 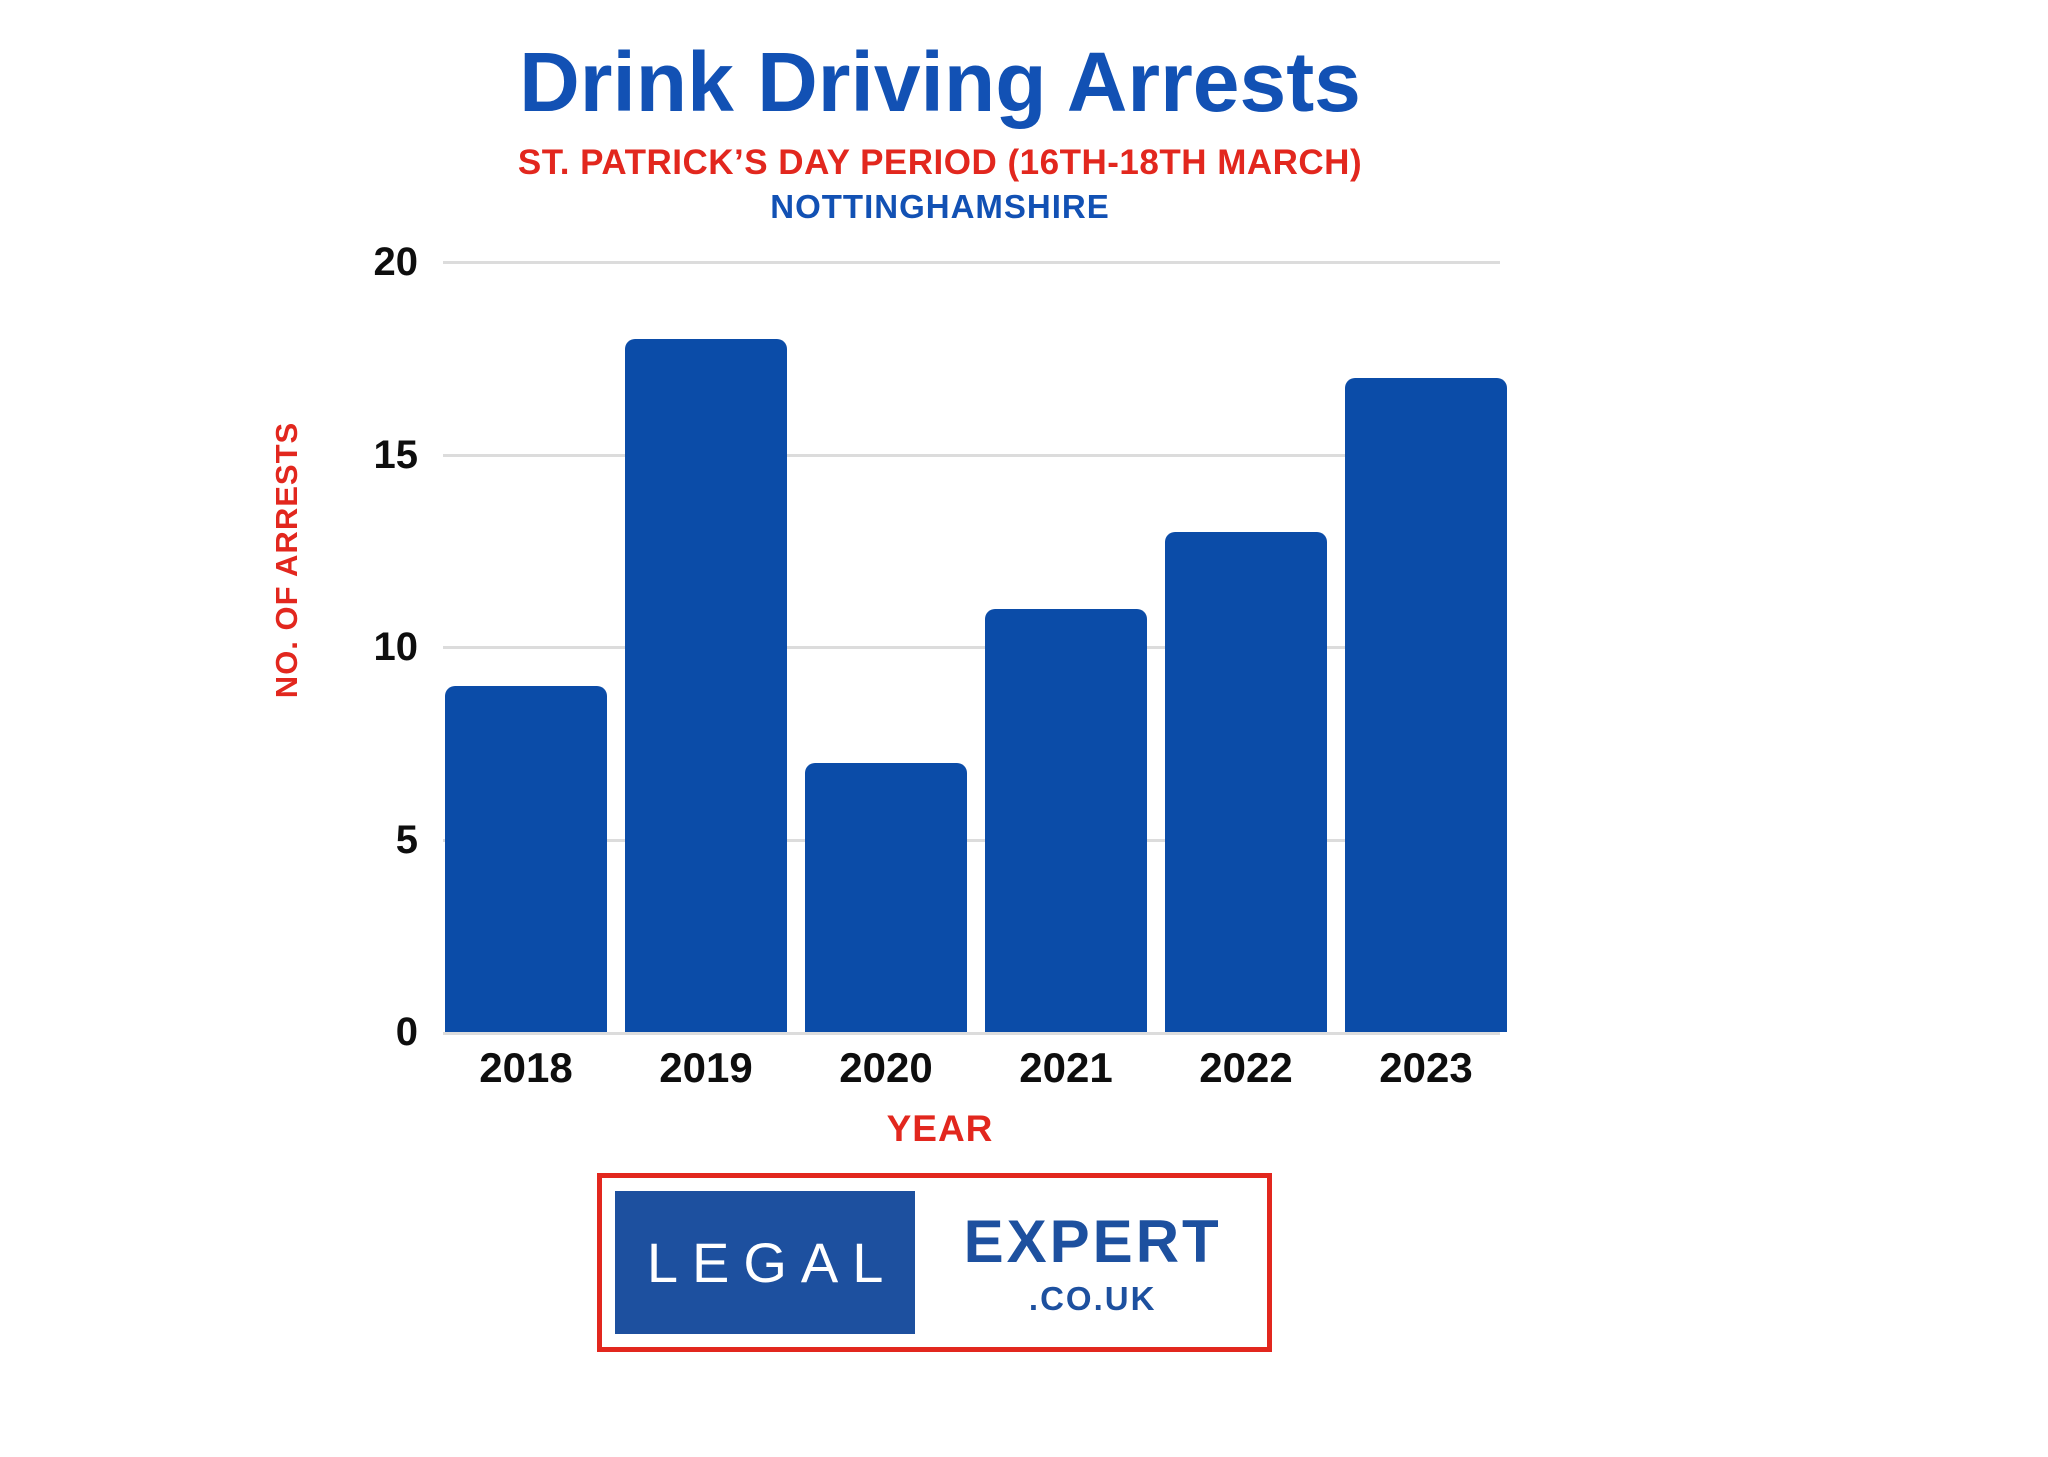 What do you see at coordinates (940, 82) in the screenshot?
I see `chart-title: Drink Driving Arrests` at bounding box center [940, 82].